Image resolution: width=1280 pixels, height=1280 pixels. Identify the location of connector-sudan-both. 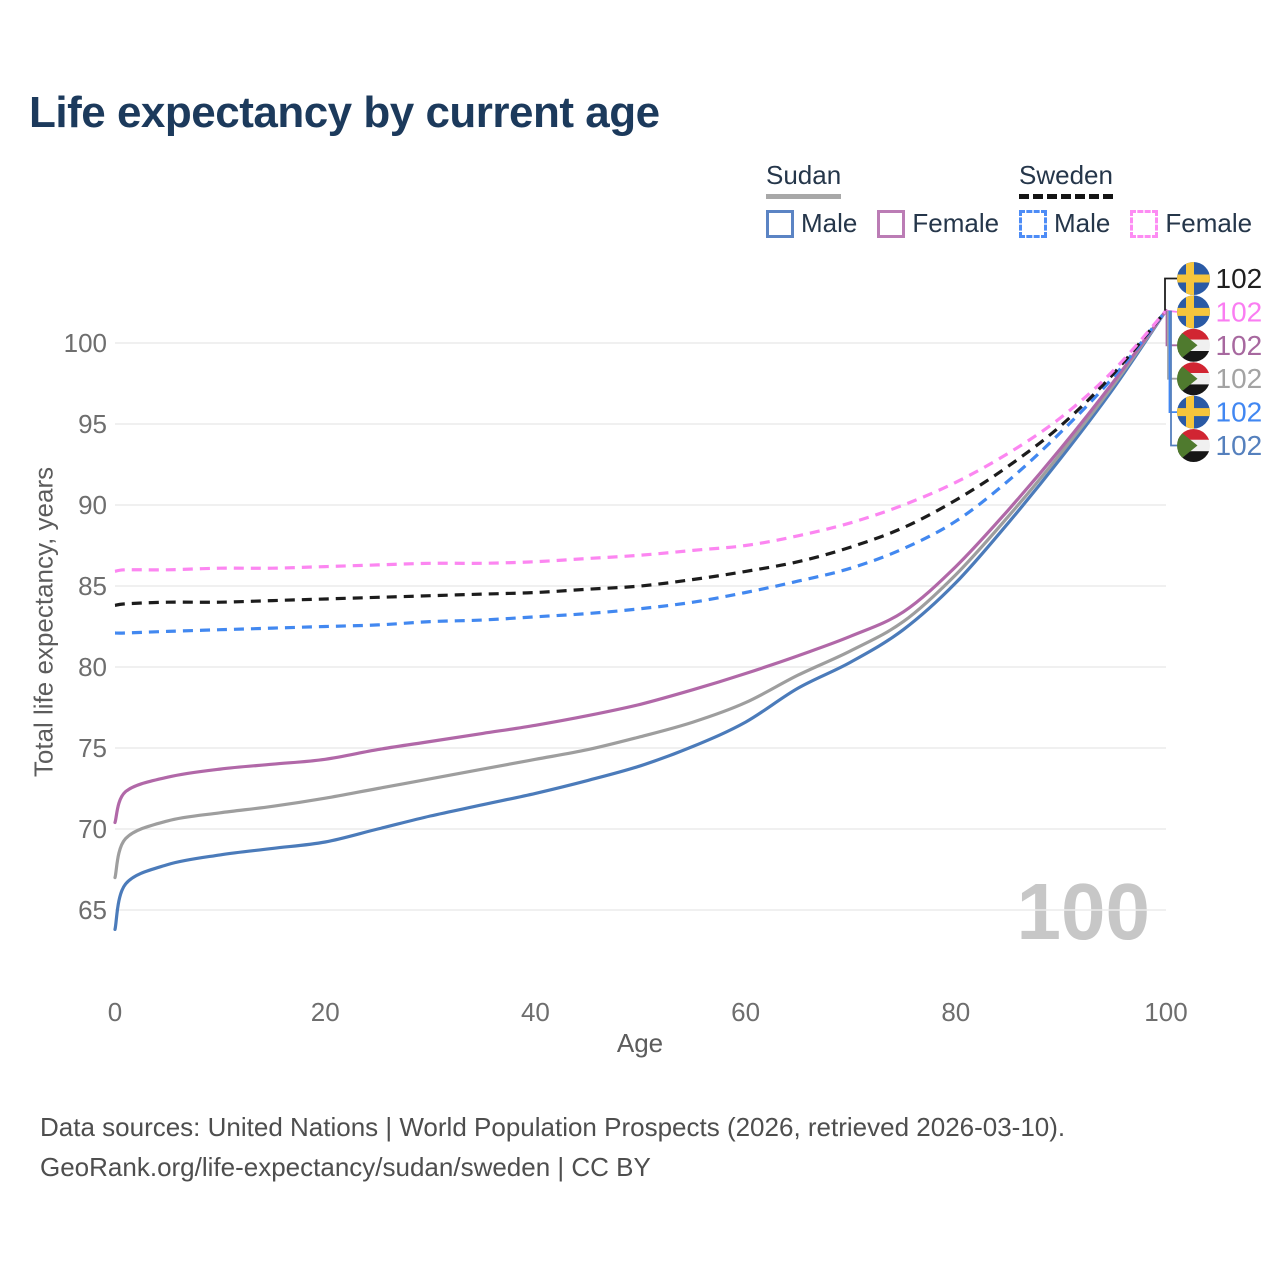
(1172, 345).